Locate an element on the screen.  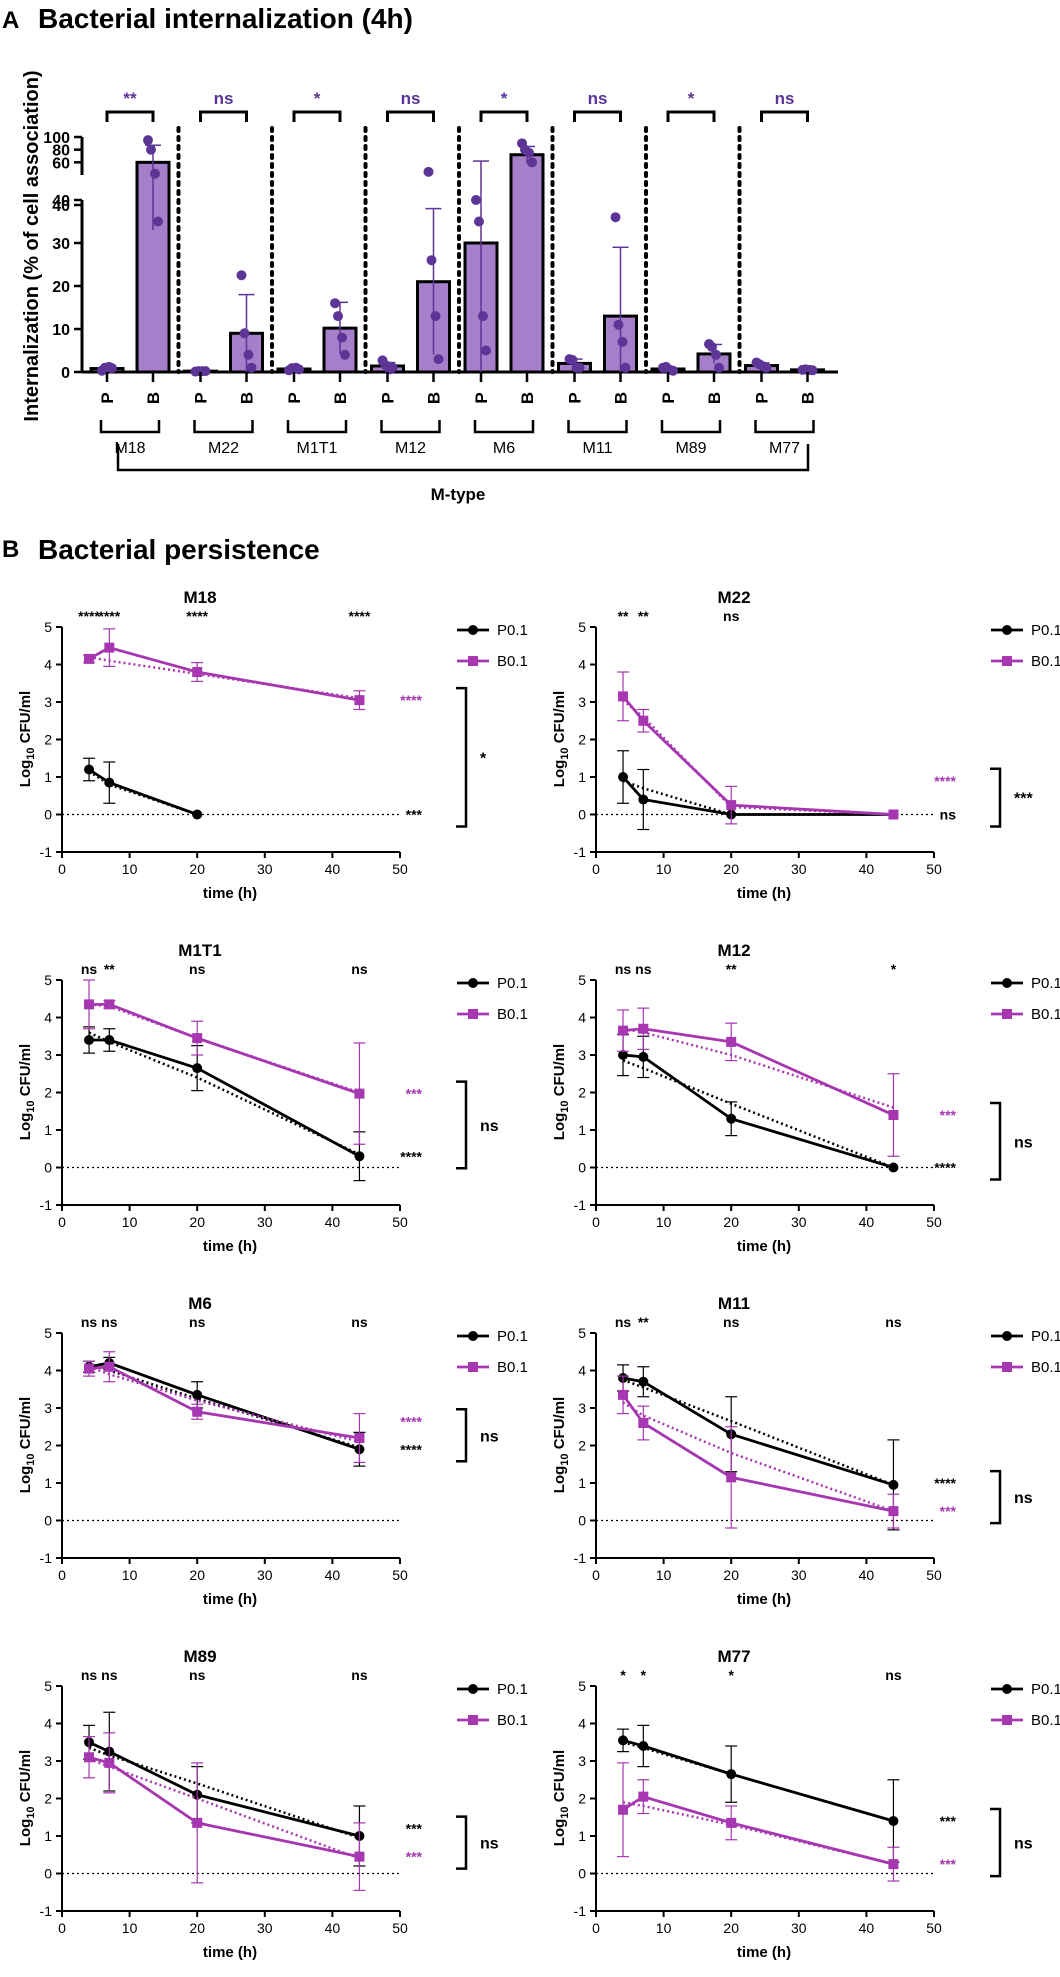
chart-title: M12 is located at coordinates (733, 950).